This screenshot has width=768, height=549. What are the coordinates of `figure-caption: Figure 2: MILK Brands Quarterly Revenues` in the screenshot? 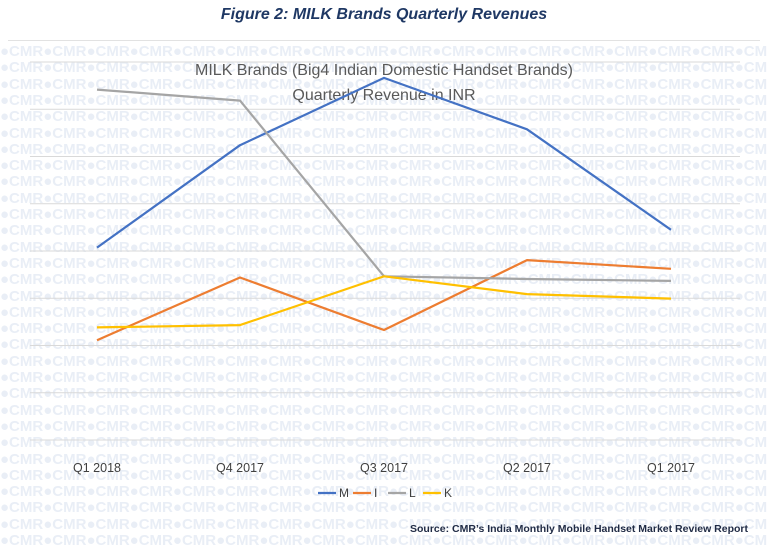 It's located at (384, 14).